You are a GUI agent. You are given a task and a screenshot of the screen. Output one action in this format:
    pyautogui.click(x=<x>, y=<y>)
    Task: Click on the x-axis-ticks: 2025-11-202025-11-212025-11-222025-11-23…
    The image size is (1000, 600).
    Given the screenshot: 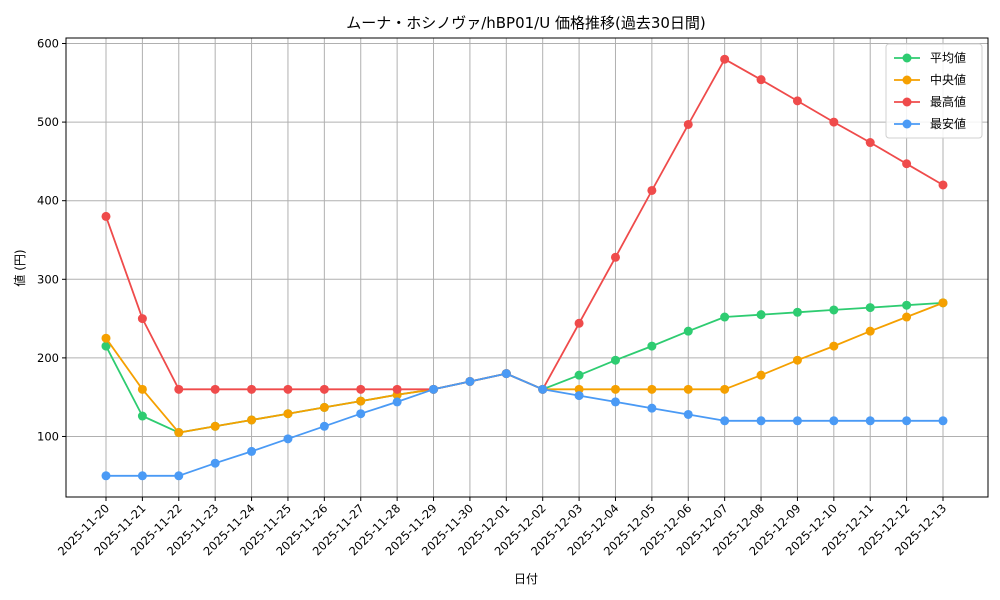 What is the action you would take?
    pyautogui.click(x=502, y=527)
    